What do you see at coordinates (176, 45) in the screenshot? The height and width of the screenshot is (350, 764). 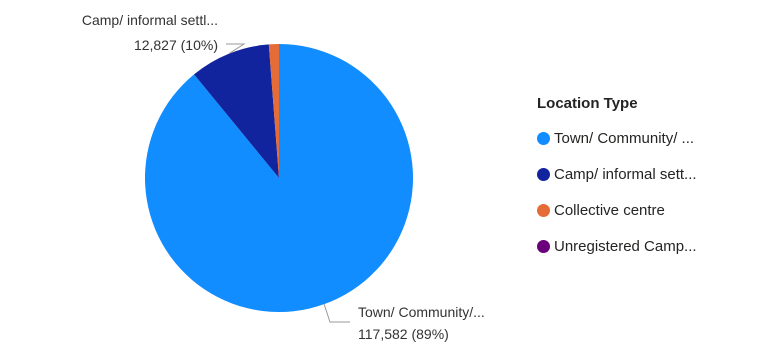 I see `callout-value-camp: 12,827 (10%)` at bounding box center [176, 45].